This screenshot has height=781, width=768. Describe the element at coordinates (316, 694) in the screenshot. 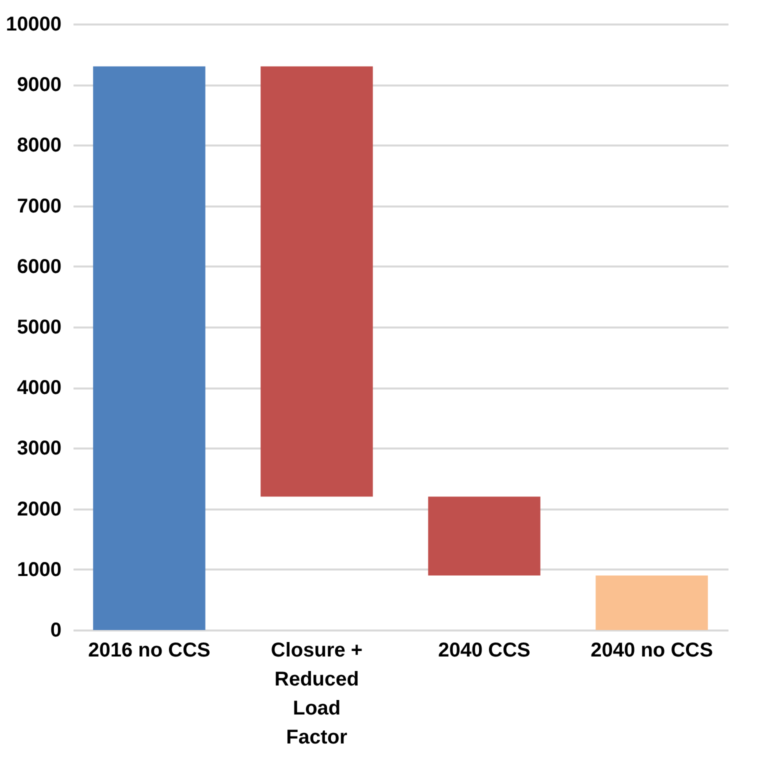

I see `x-tick-label: Closure + Reduced Load Factor` at that location.